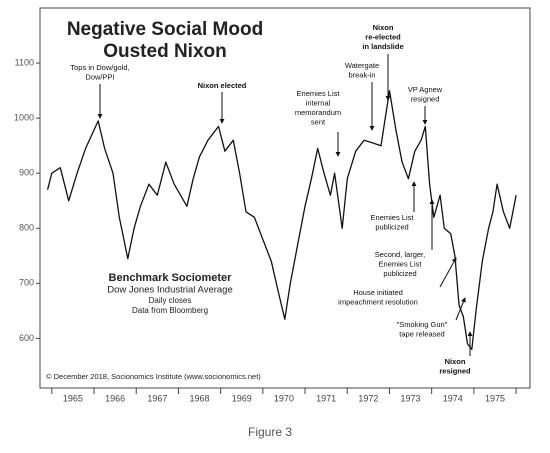 This screenshot has height=453, width=550. Describe the element at coordinates (24, 118) in the screenshot. I see `y-tick-label: 1000` at that location.